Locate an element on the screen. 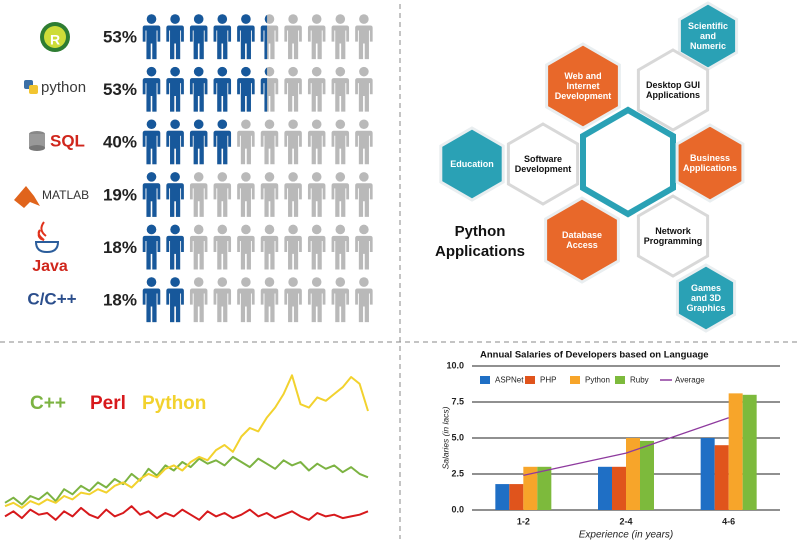  language-label: R is located at coordinates (55, 40).